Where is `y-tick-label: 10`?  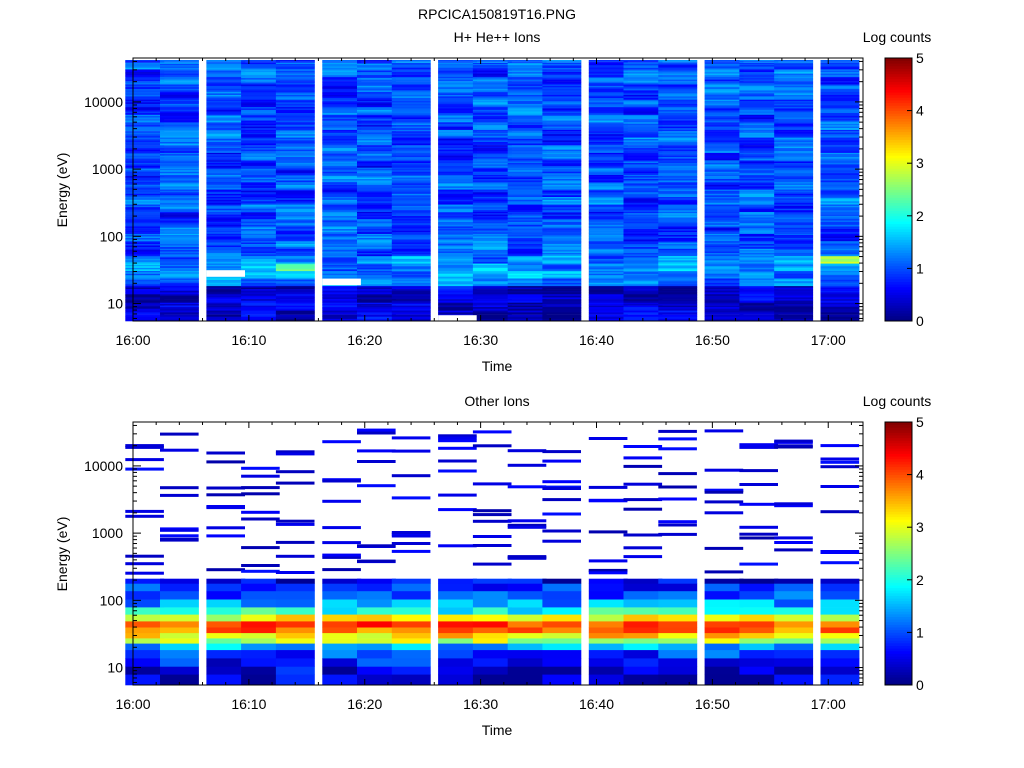 y-tick-label: 10 is located at coordinates (115, 668).